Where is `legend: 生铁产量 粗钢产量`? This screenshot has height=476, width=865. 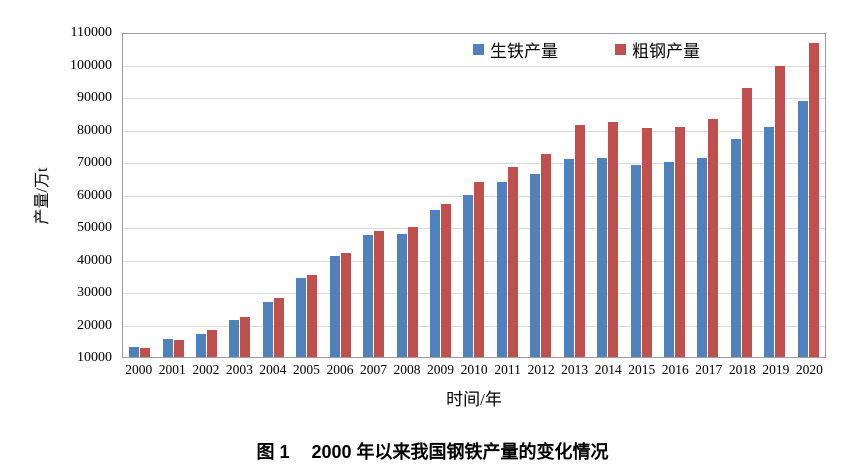 legend: 生铁产量 粗钢产量 is located at coordinates (586, 49).